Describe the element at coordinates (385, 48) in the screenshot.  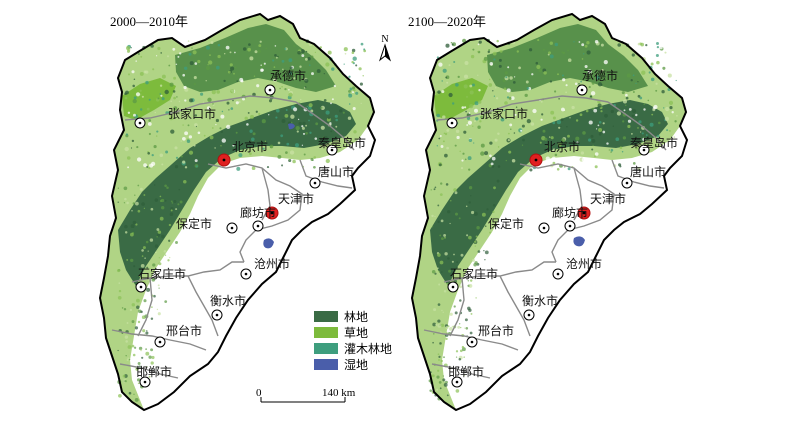
I see `north-arrow: N` at that location.